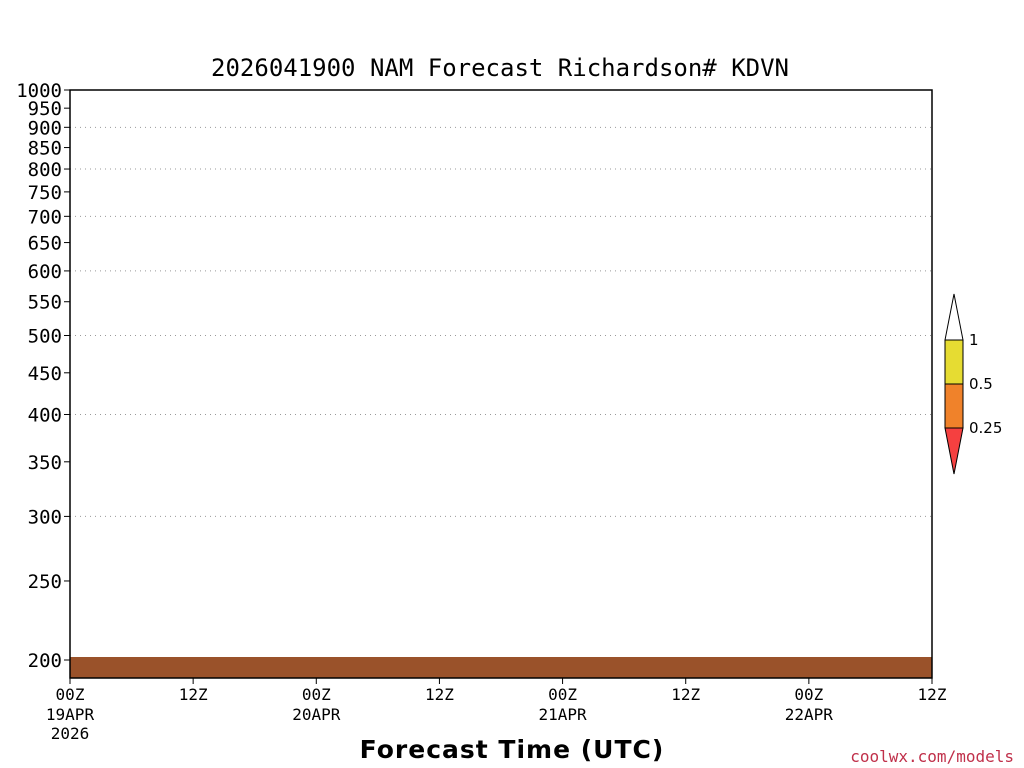 The image size is (1024, 768). I want to click on legend-label-1: 1, so click(974, 340).